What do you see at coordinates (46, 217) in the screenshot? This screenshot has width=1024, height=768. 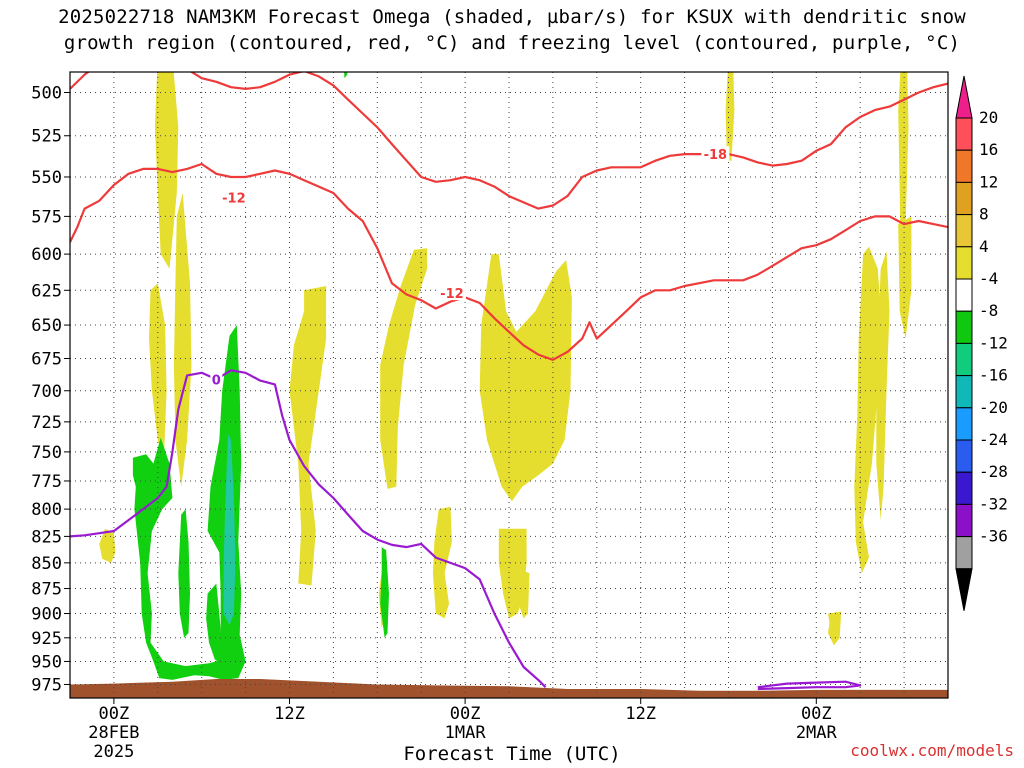 I see `y-tick-label-575: 575` at bounding box center [46, 217].